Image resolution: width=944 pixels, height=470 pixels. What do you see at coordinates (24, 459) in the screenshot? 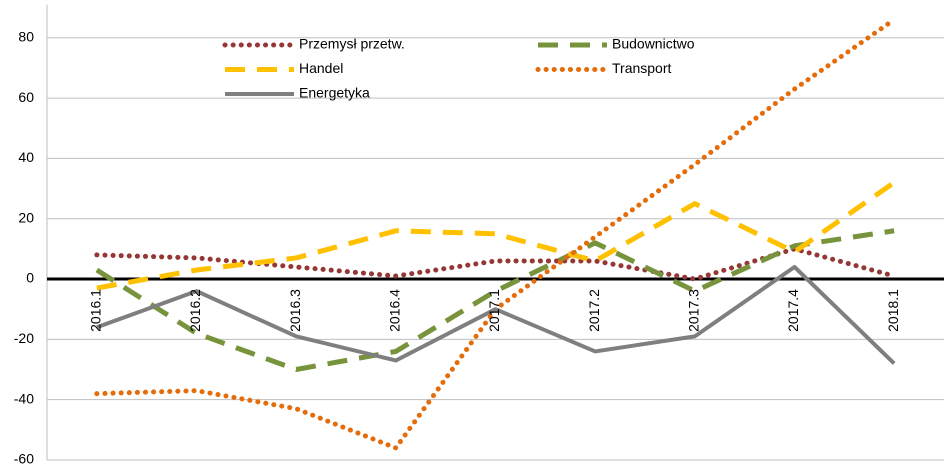
I see `y-tick-label: -60` at bounding box center [24, 459].